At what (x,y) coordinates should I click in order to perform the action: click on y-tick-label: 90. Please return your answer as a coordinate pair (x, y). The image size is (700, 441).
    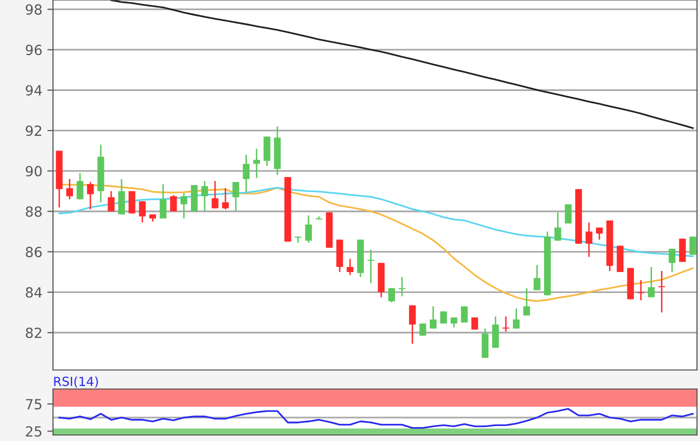
    Looking at the image, I should click on (34, 171).